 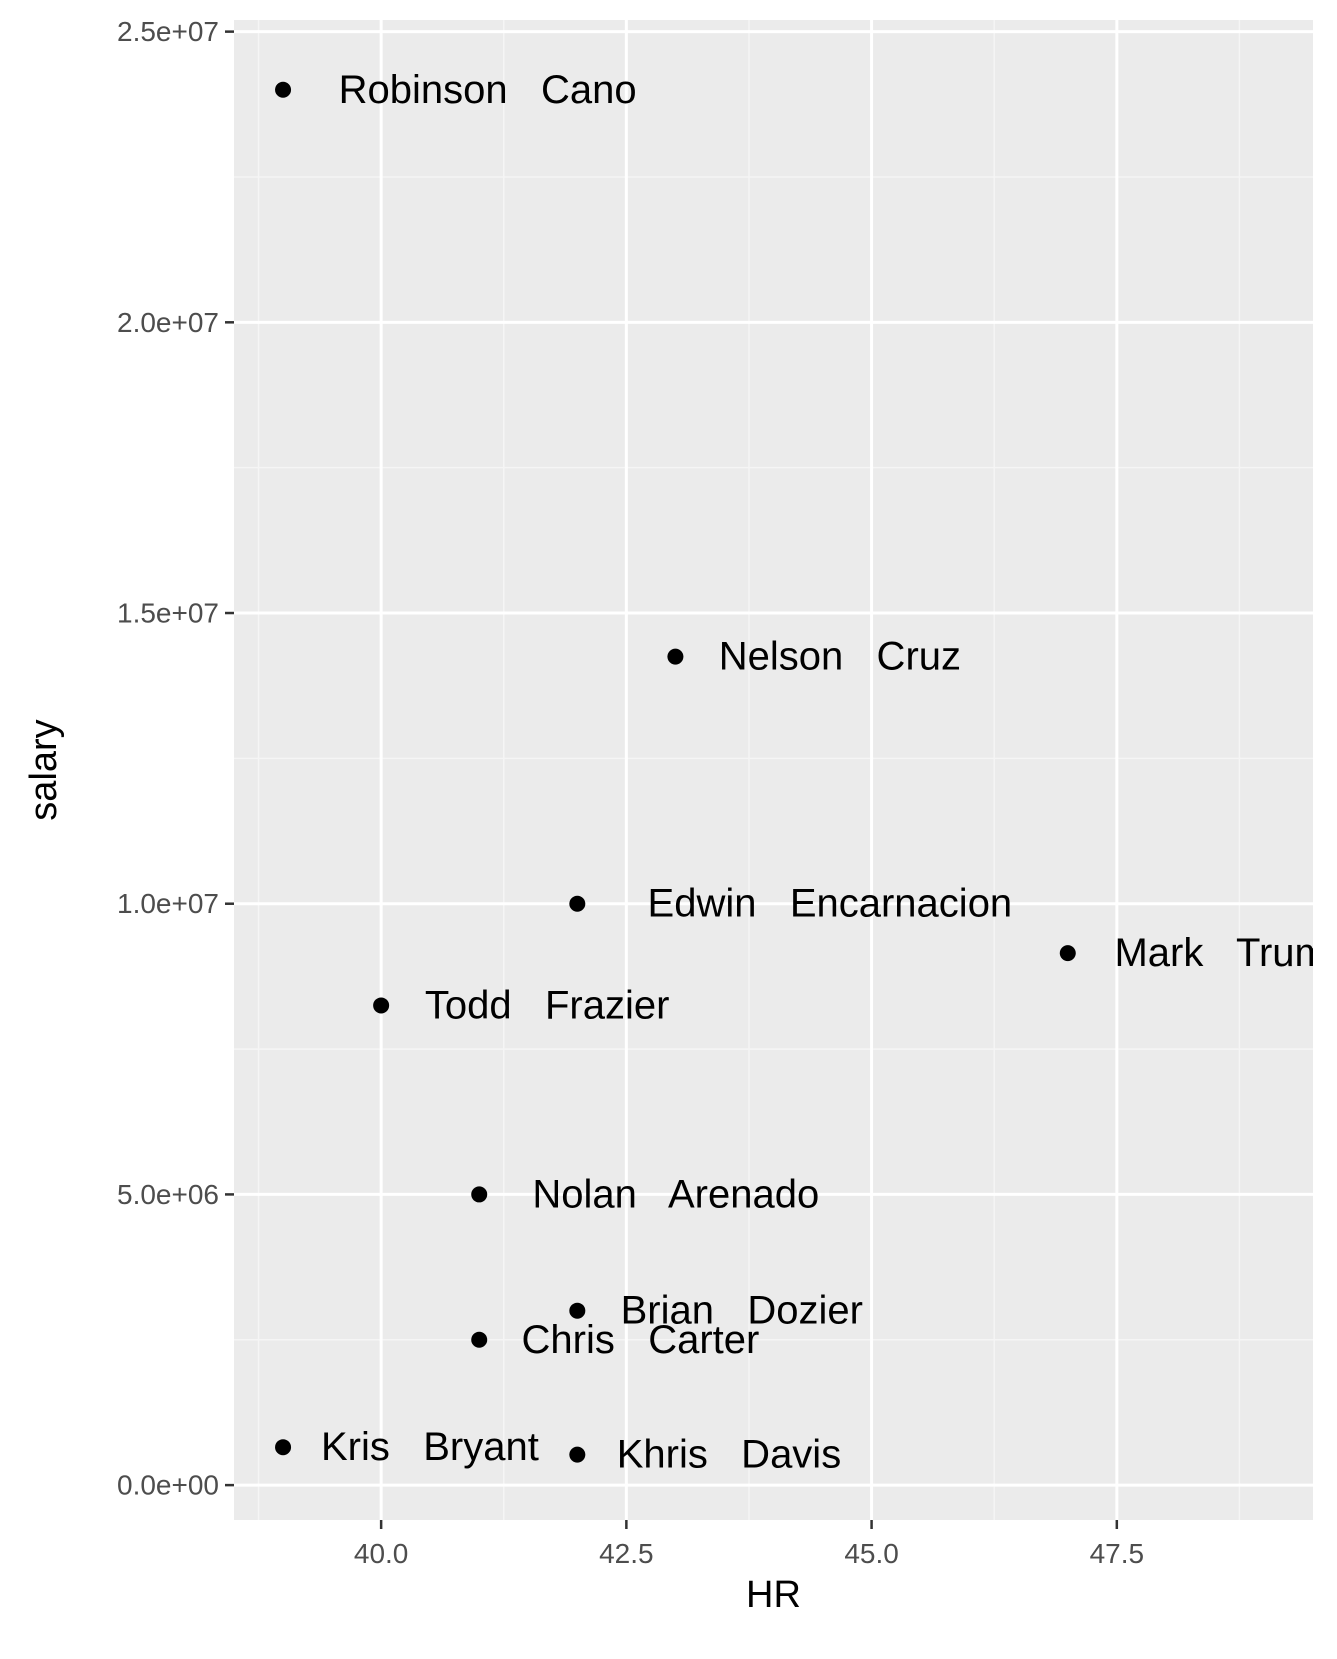 What do you see at coordinates (168, 613) in the screenshot?
I see `y-tick-label: 1.5e+07` at bounding box center [168, 613].